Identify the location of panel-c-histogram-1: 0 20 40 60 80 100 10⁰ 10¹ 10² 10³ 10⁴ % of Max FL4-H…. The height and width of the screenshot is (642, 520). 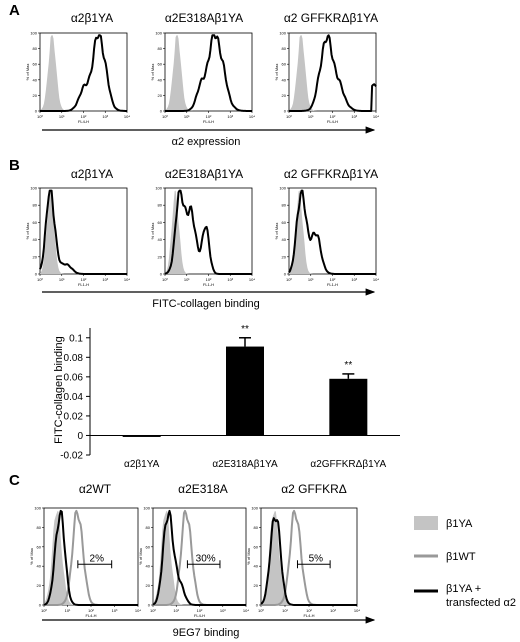
(85, 562).